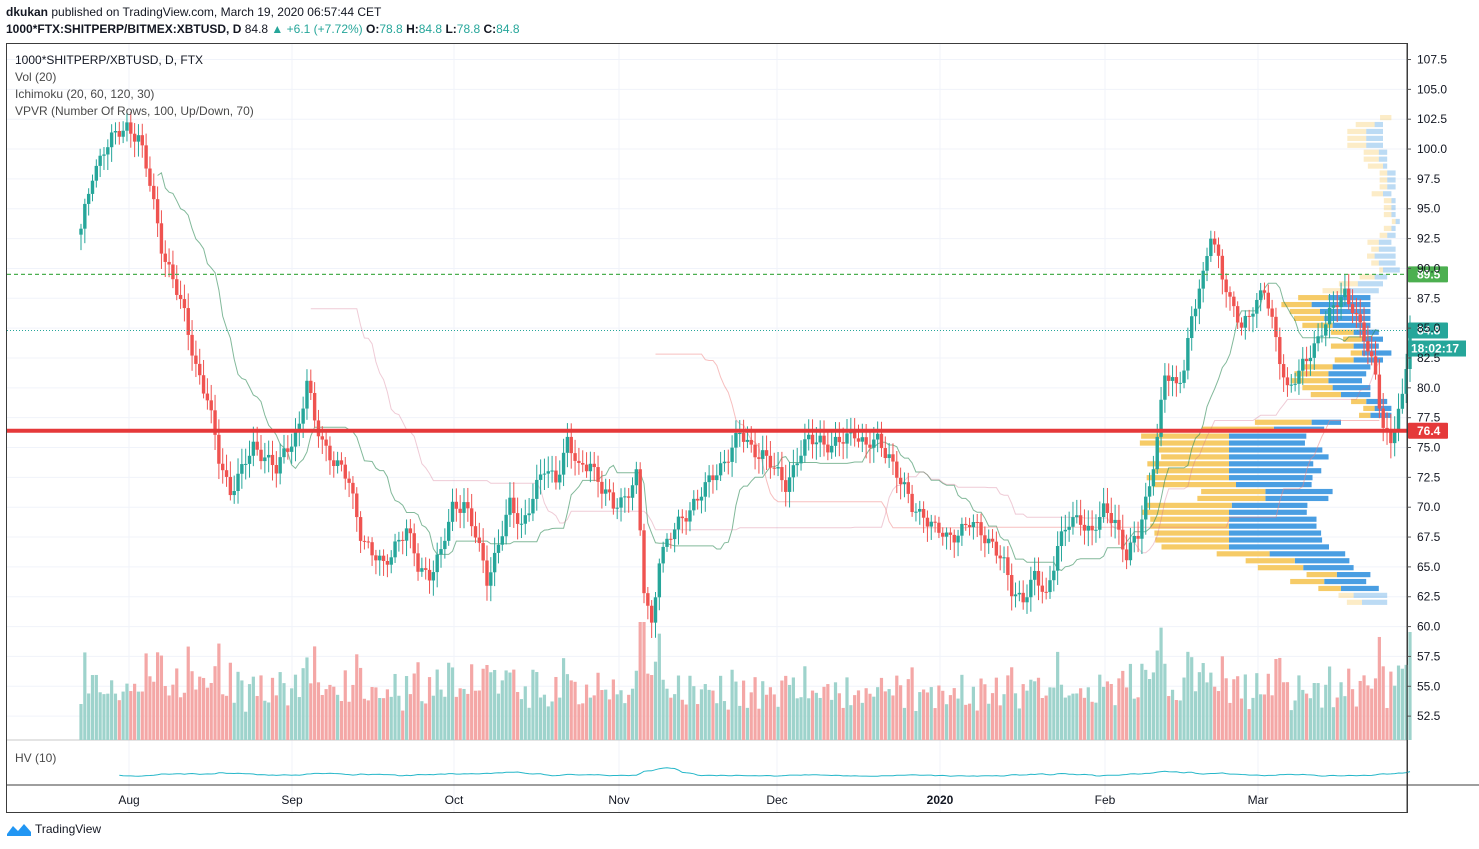  I want to click on y-tick-label: 95.0, so click(1429, 209).